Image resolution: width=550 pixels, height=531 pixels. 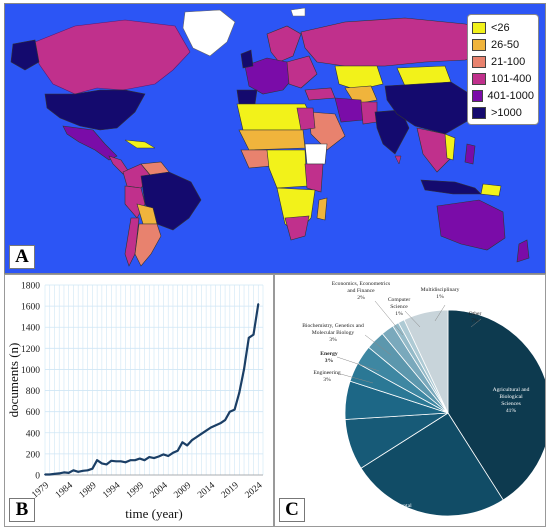 What do you see at coordinates (369, 113) in the screenshot?
I see `map-region-pakistan` at bounding box center [369, 113].